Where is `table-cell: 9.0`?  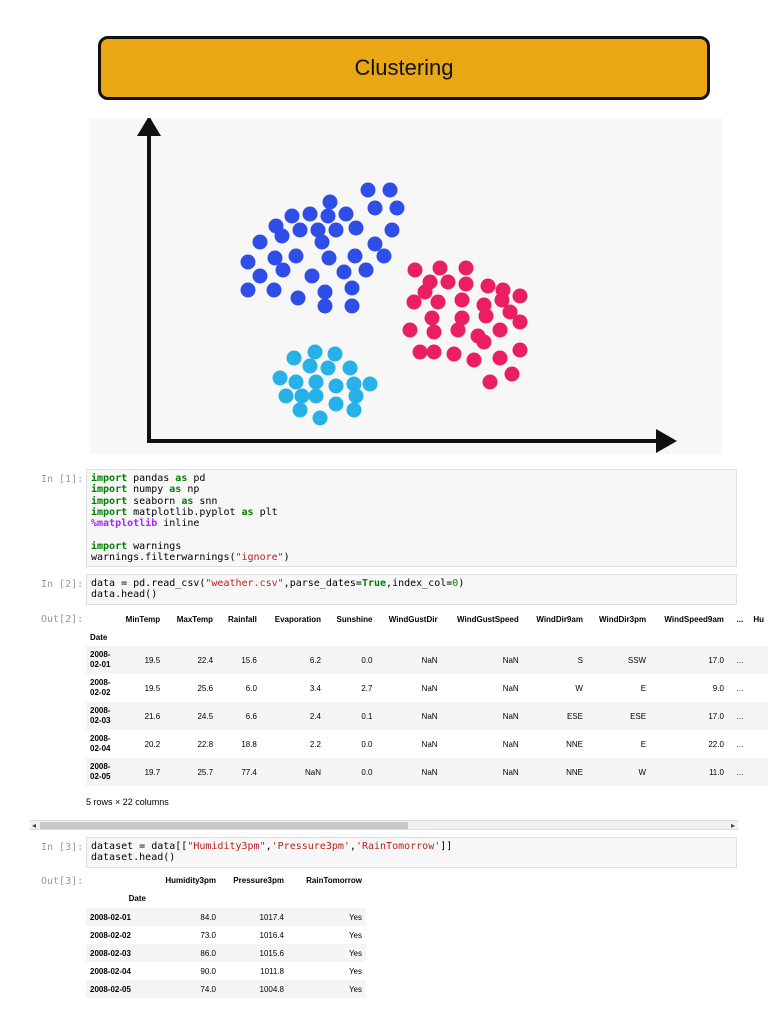
table-cell: 9.0 is located at coordinates (718, 688).